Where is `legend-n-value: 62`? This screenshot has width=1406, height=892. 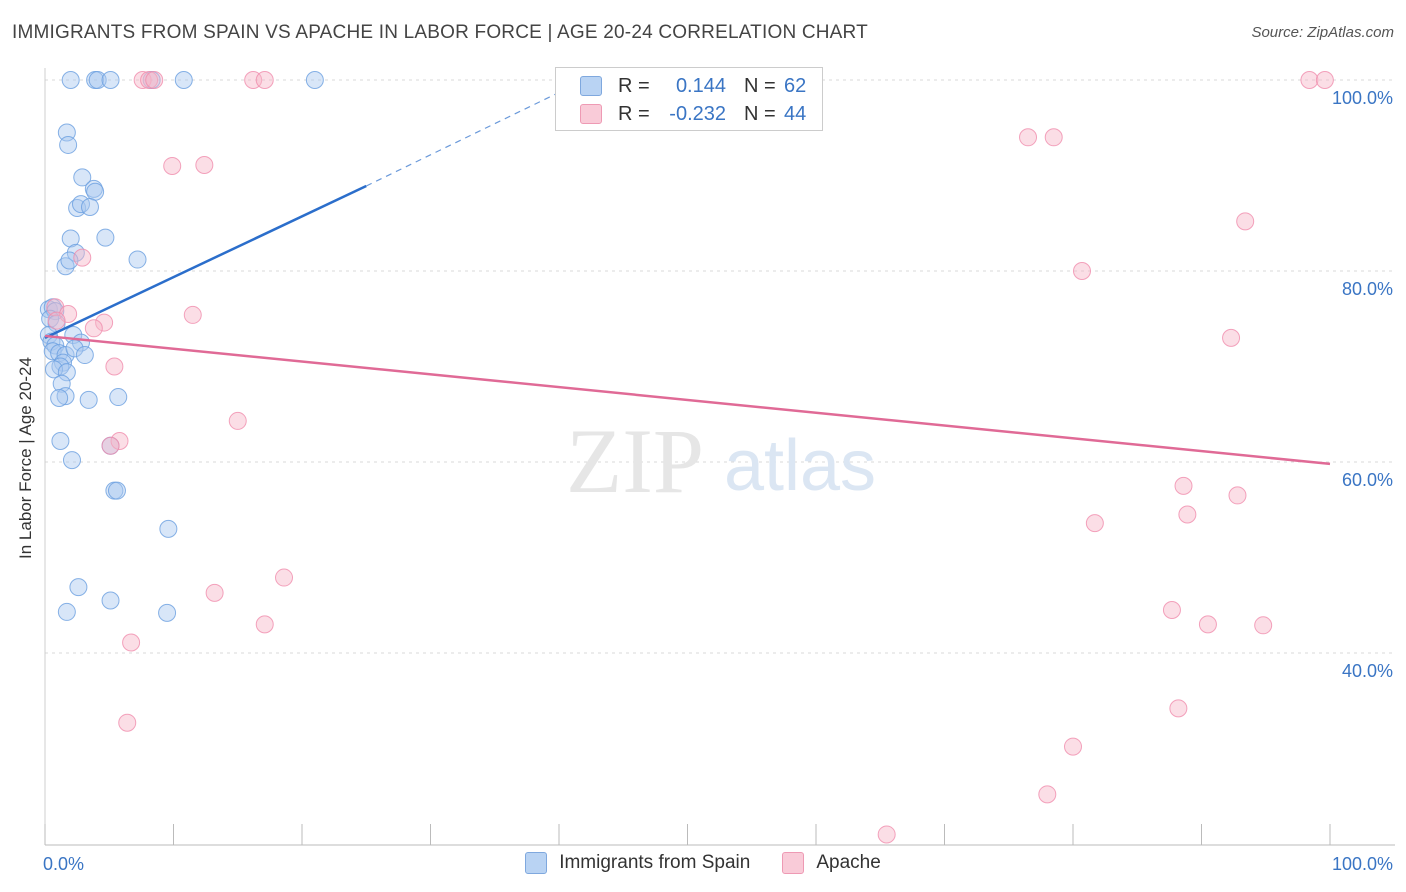 legend-n-value: 62 is located at coordinates (795, 85).